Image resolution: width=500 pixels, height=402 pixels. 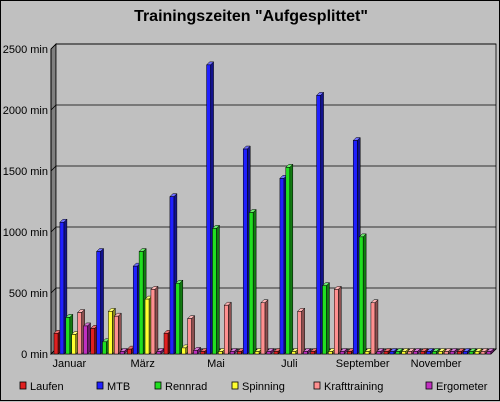 I want to click on legend-item: MTB, so click(x=113, y=387).